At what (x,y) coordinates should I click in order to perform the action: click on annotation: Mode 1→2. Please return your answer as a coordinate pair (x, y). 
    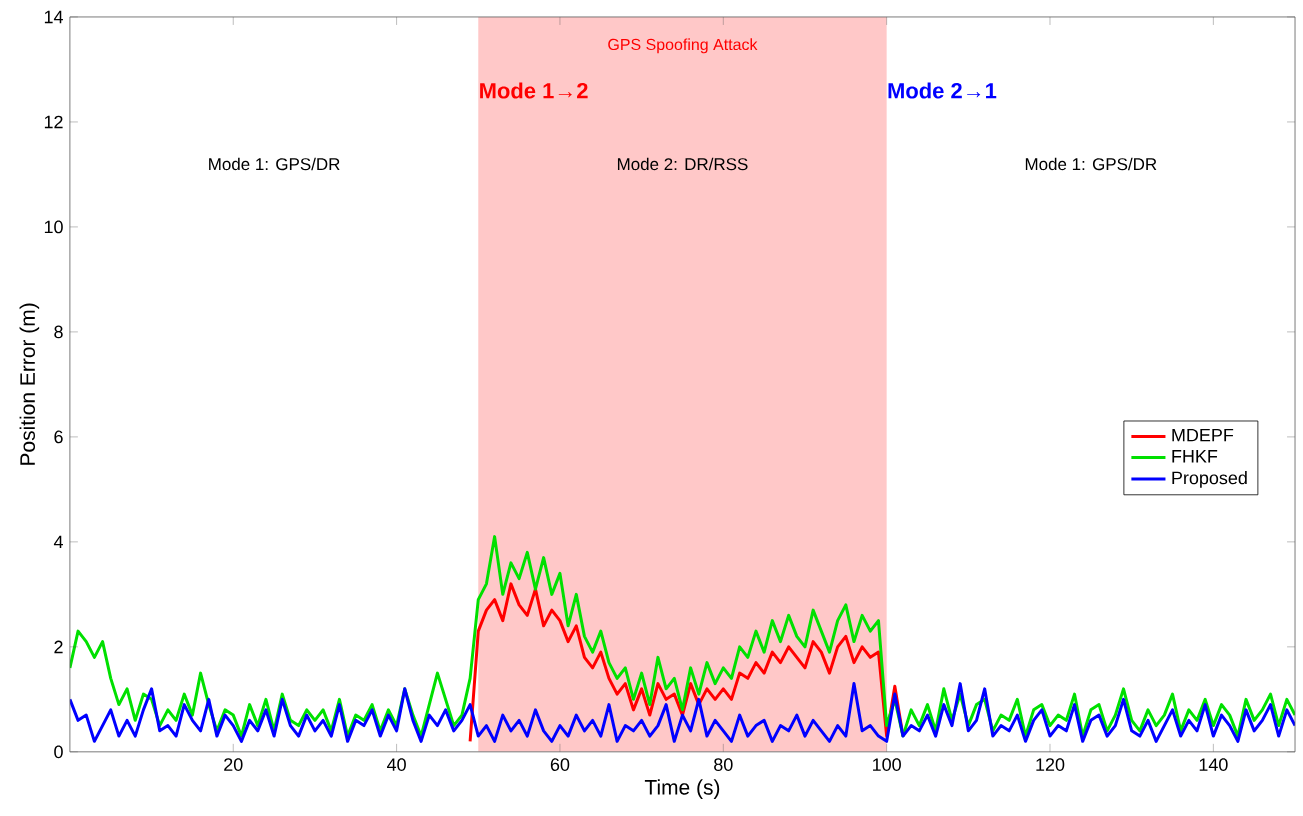
    Looking at the image, I should click on (534, 90).